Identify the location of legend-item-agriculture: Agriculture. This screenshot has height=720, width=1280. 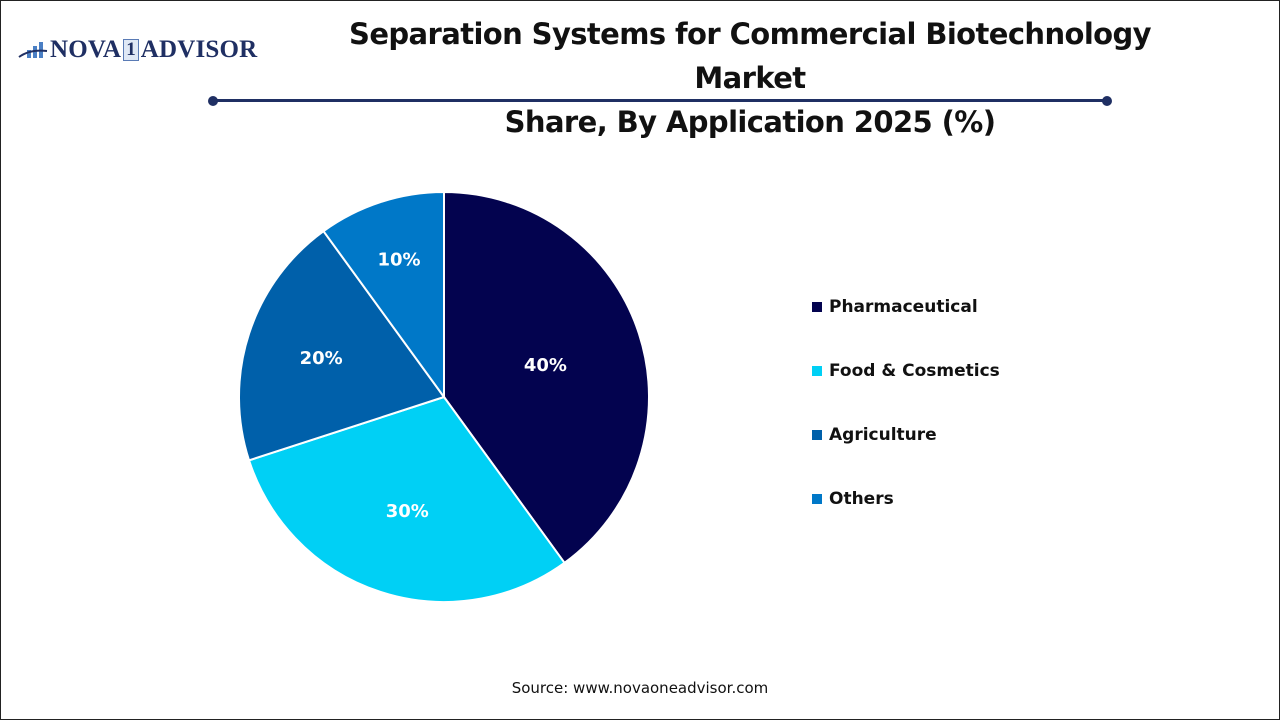
(906, 435).